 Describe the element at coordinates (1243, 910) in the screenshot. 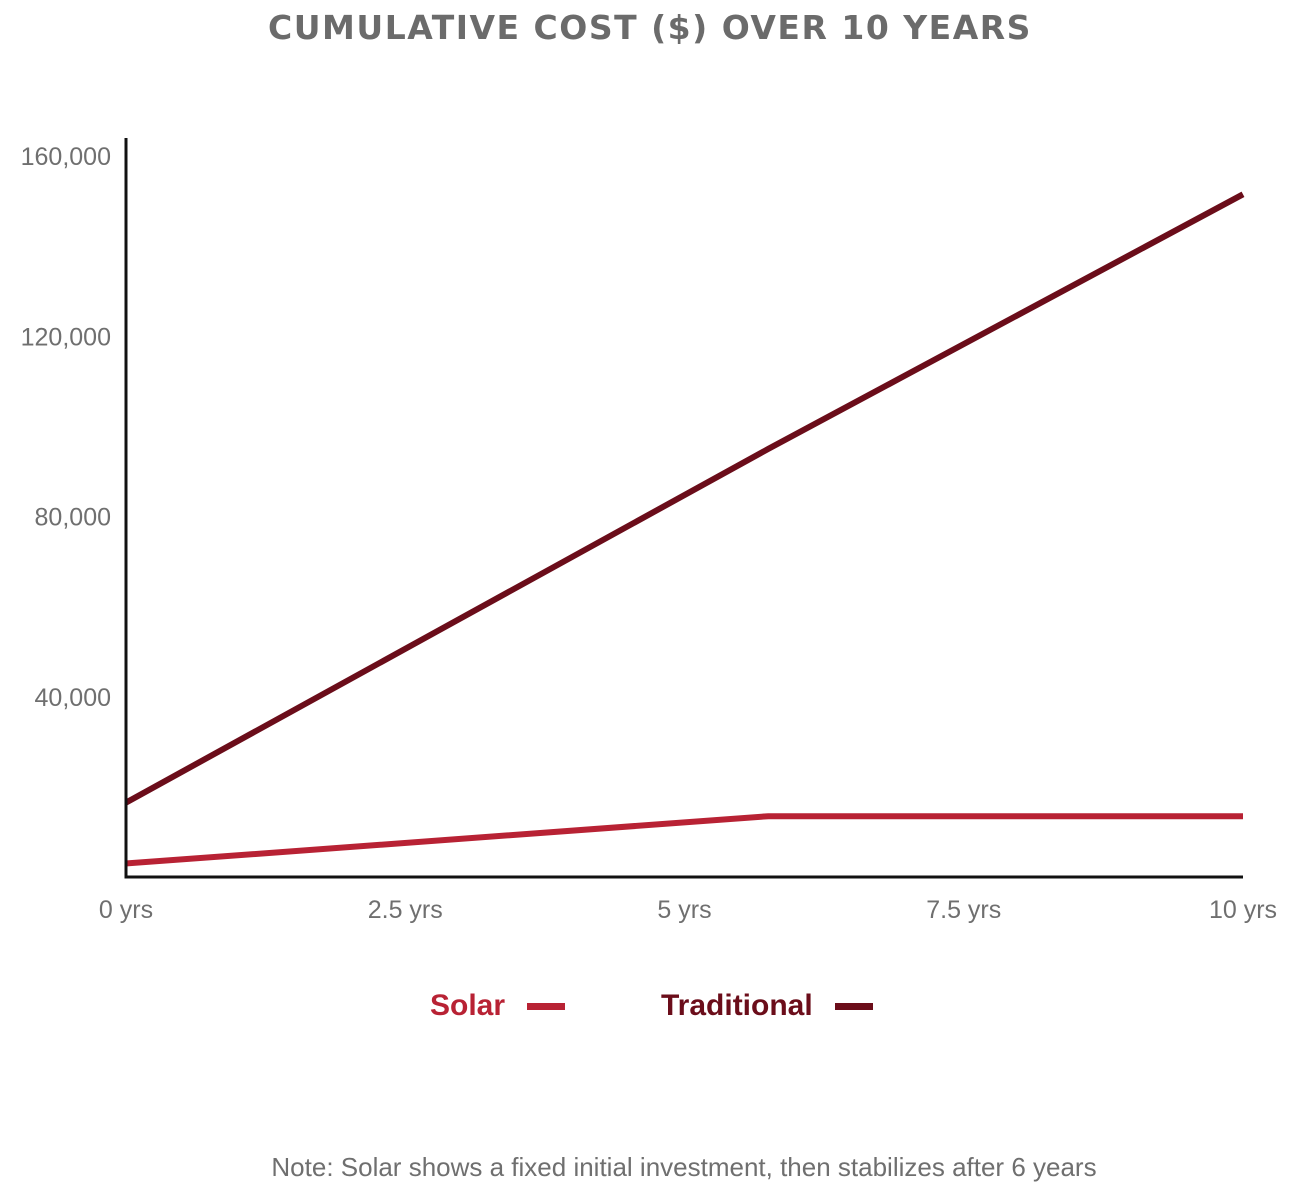

I see `x-tick-label: 10 yrs` at that location.